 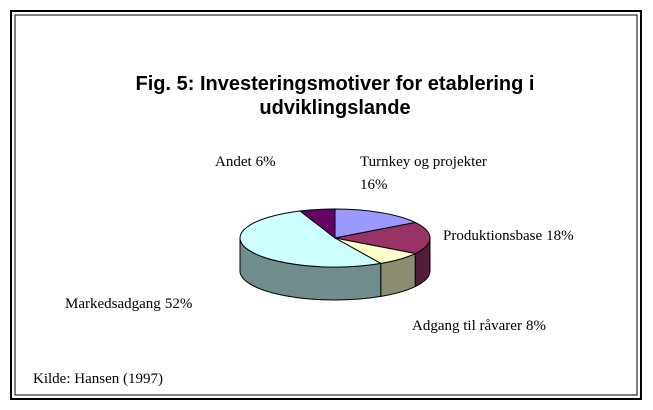 What do you see at coordinates (233, 162) in the screenshot?
I see `category-label: Andet` at bounding box center [233, 162].